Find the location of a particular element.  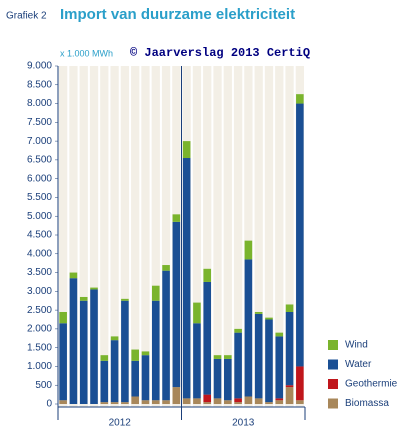

y-tick-label: 3.500 is located at coordinates (39, 272).